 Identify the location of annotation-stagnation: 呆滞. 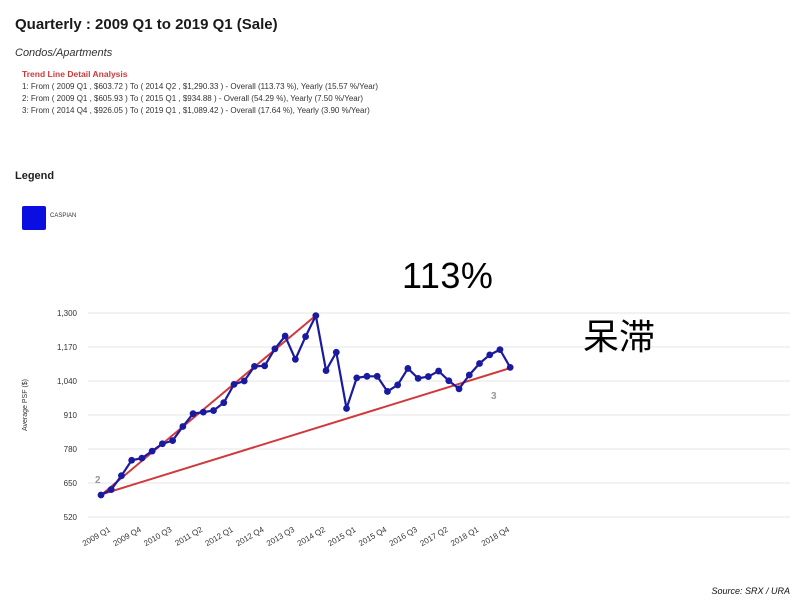
(619, 336).